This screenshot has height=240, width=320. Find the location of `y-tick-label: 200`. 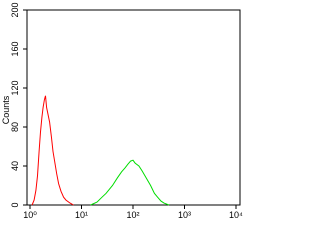

y-tick-label: 200 is located at coordinates (15, 9).